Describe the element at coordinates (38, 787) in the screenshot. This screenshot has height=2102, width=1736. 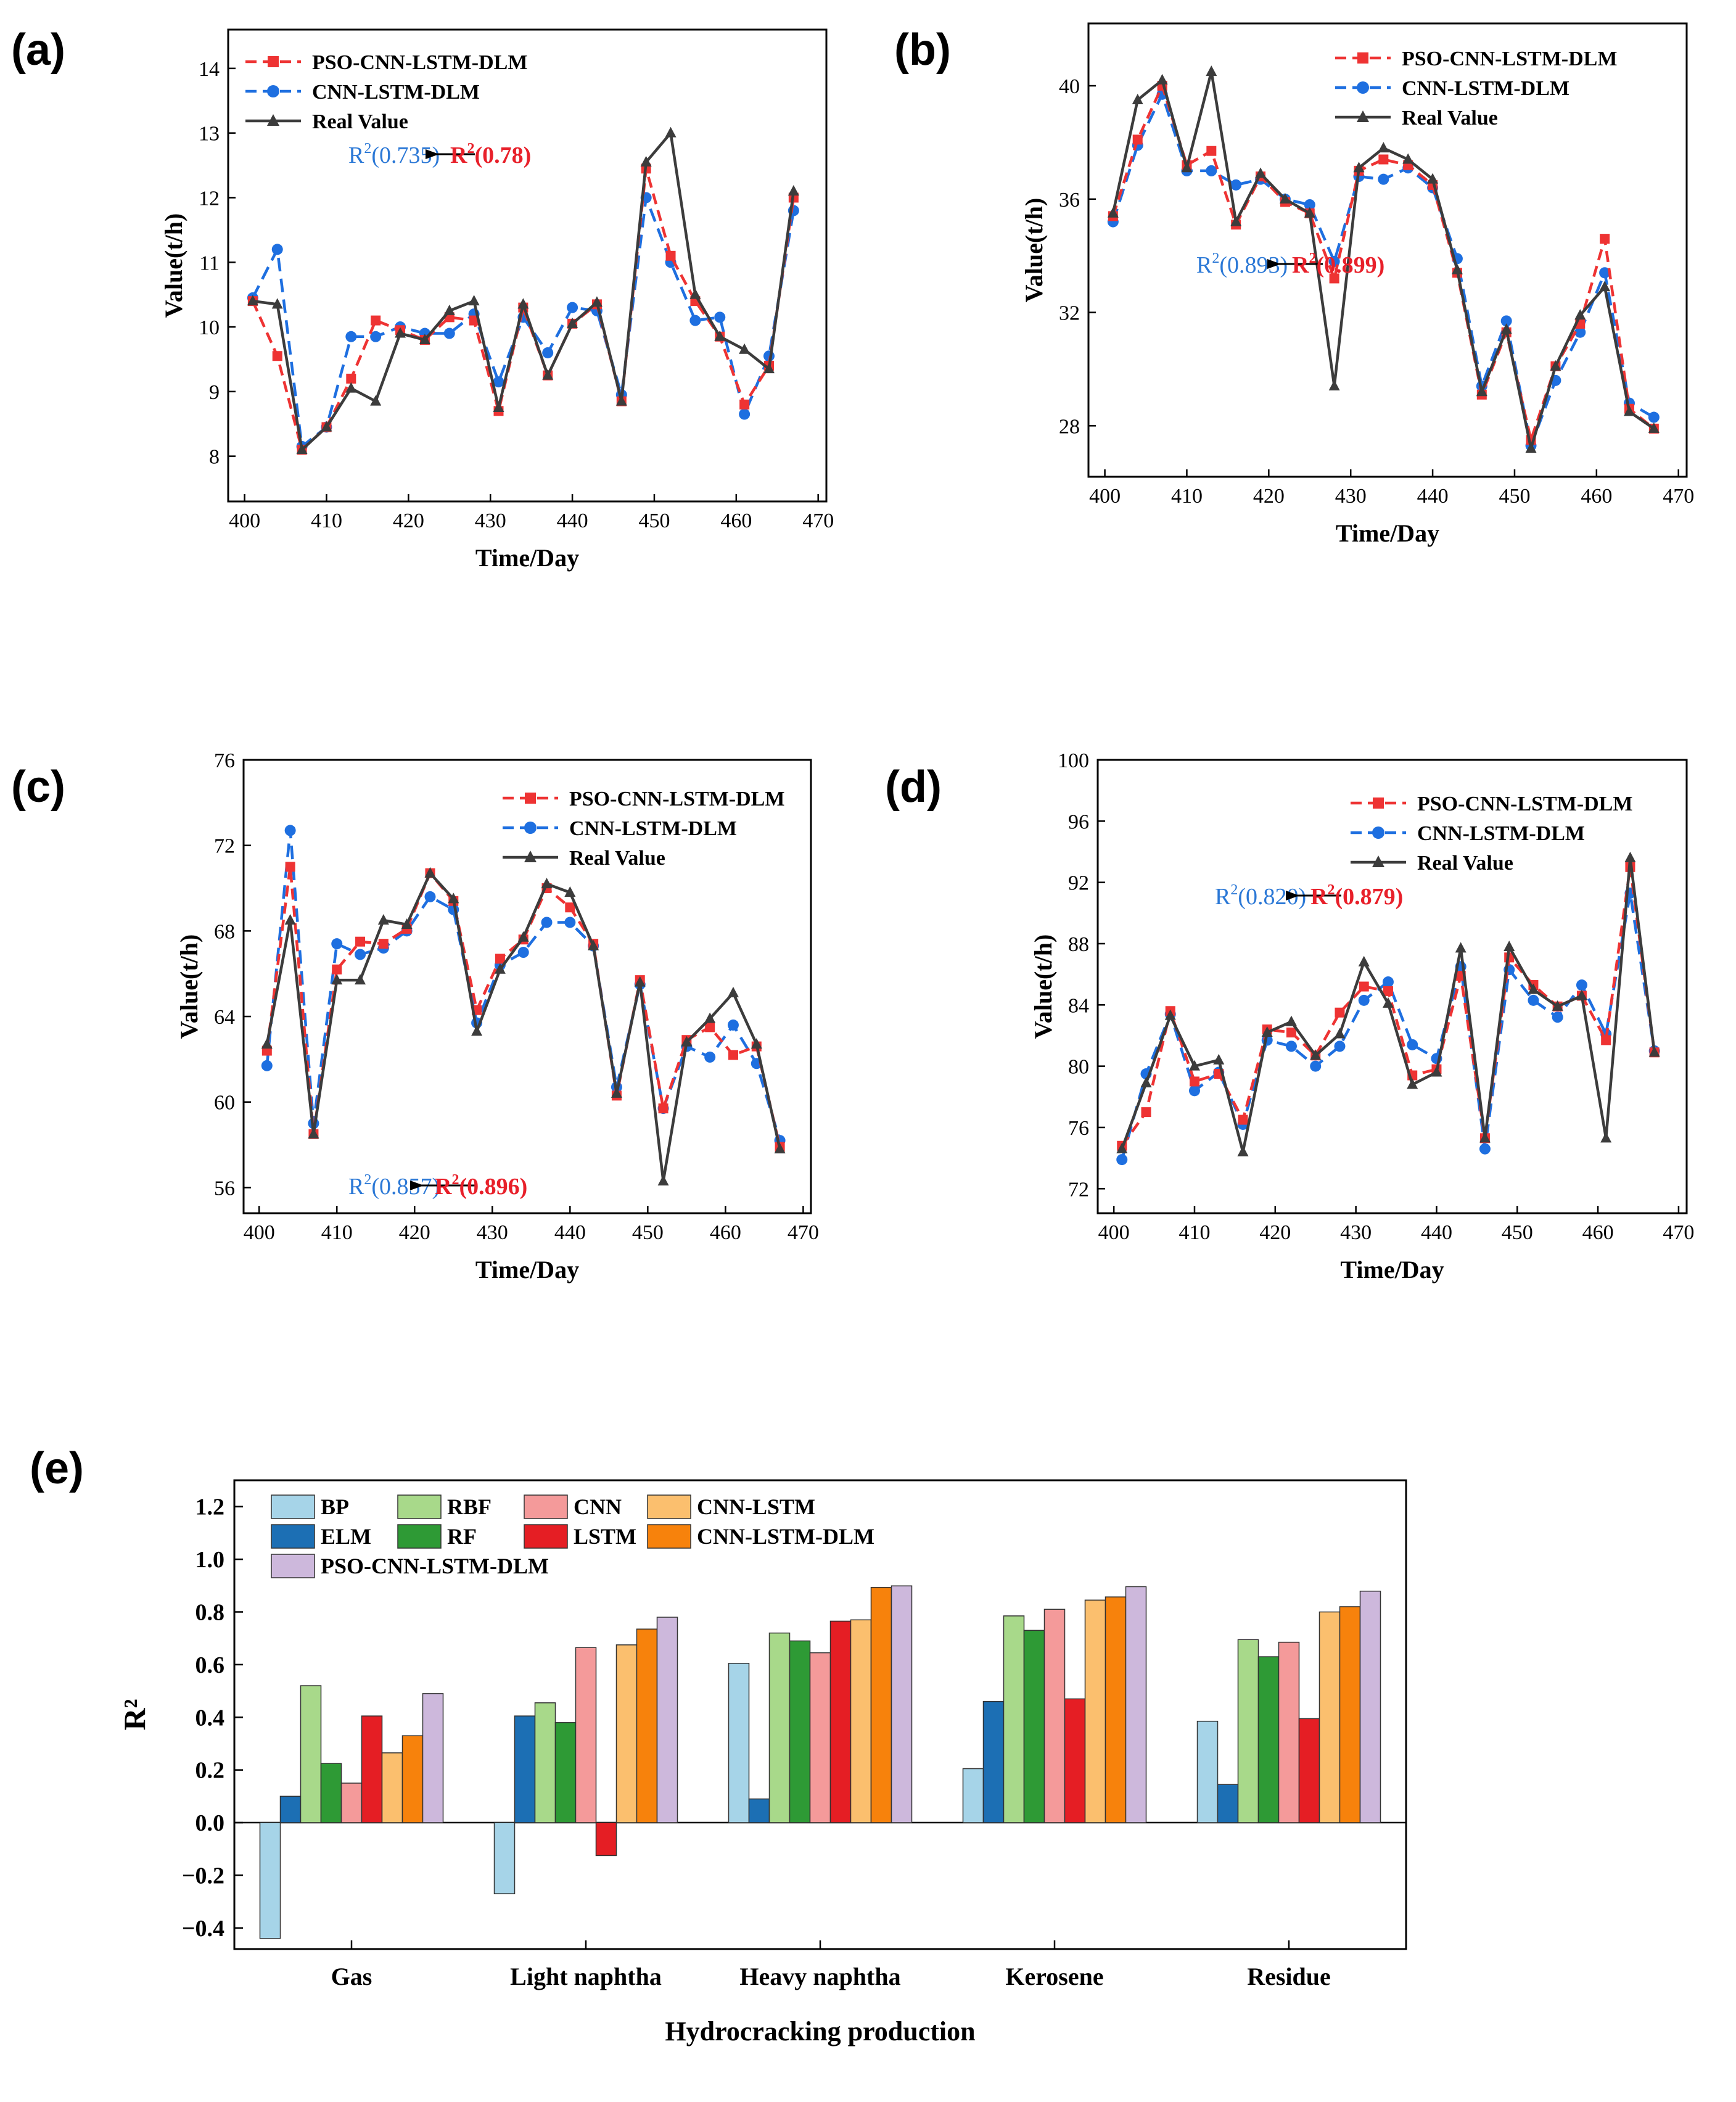
I see `panel-label-c: (c)` at that location.